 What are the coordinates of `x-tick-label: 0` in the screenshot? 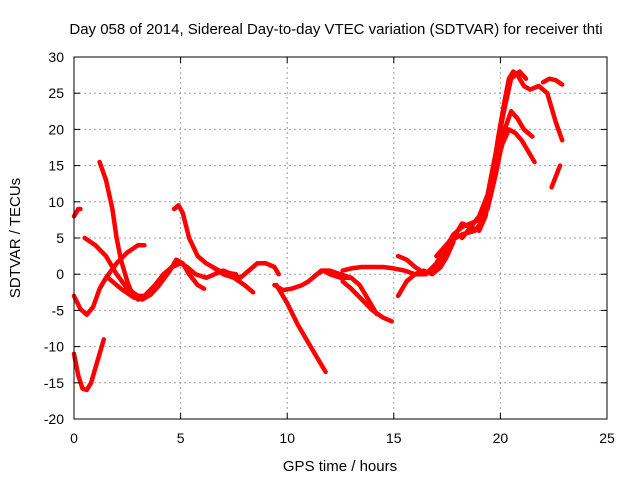 It's located at (74, 438).